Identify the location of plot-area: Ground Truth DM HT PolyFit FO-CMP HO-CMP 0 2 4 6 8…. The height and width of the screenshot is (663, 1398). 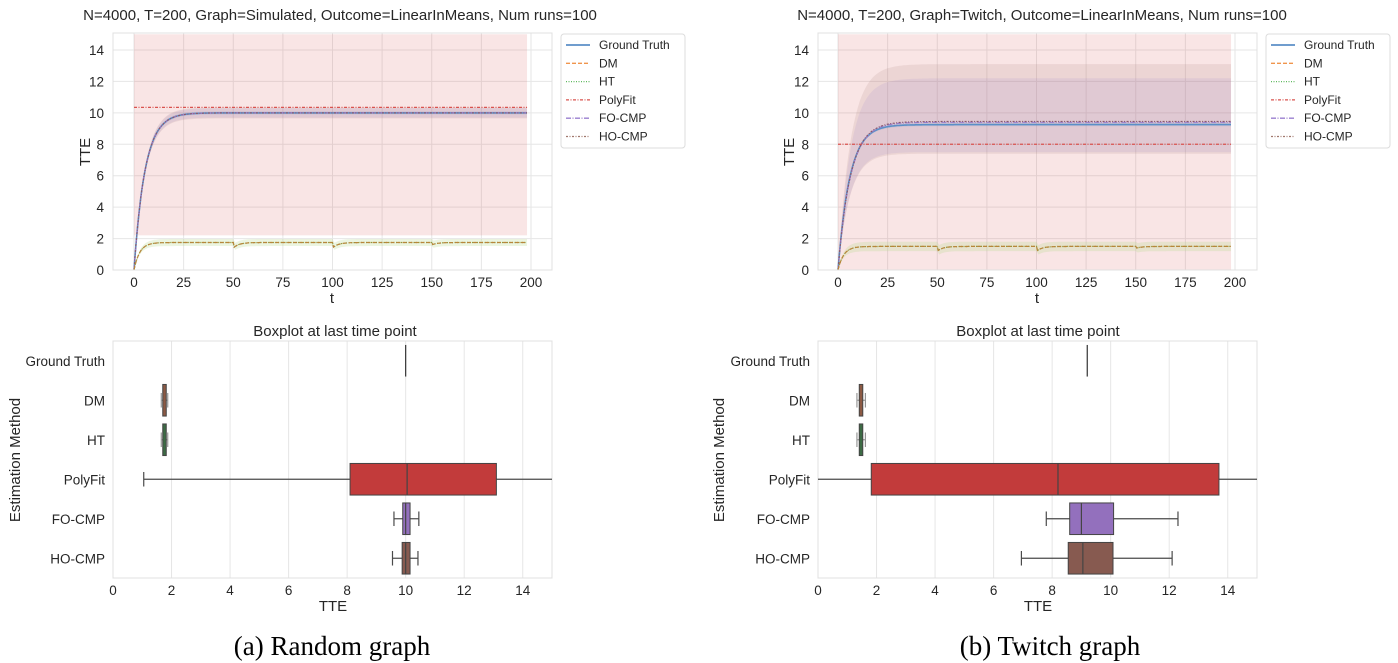
(289, 469).